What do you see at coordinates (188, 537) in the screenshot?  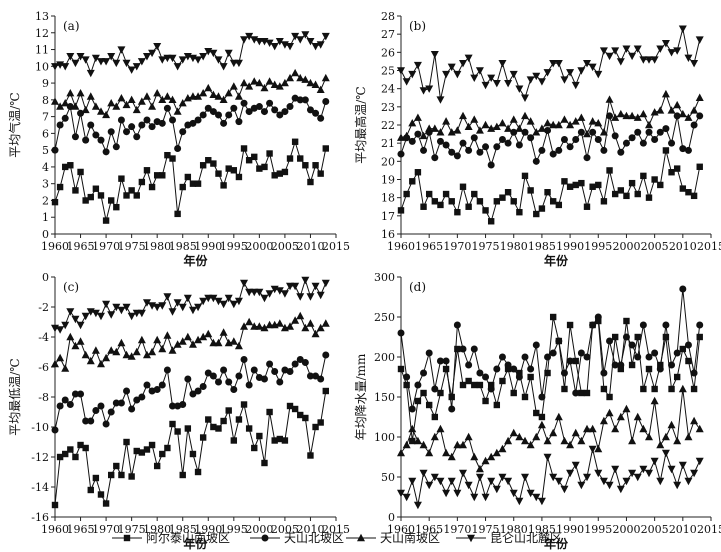 I see `legend-label: 阿尔泰山南坡区` at bounding box center [188, 537].